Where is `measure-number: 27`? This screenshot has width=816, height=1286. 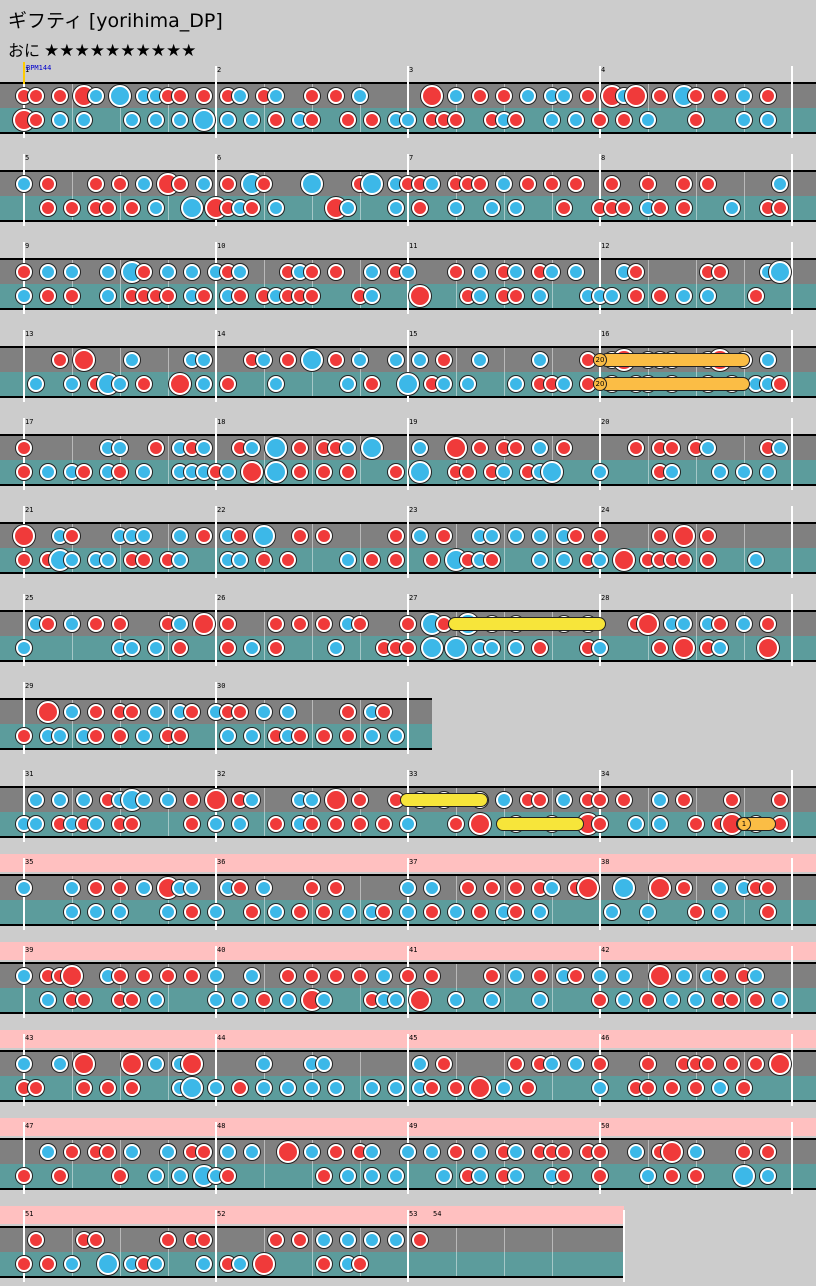
measure-number: 27 is located at coordinates (413, 598).